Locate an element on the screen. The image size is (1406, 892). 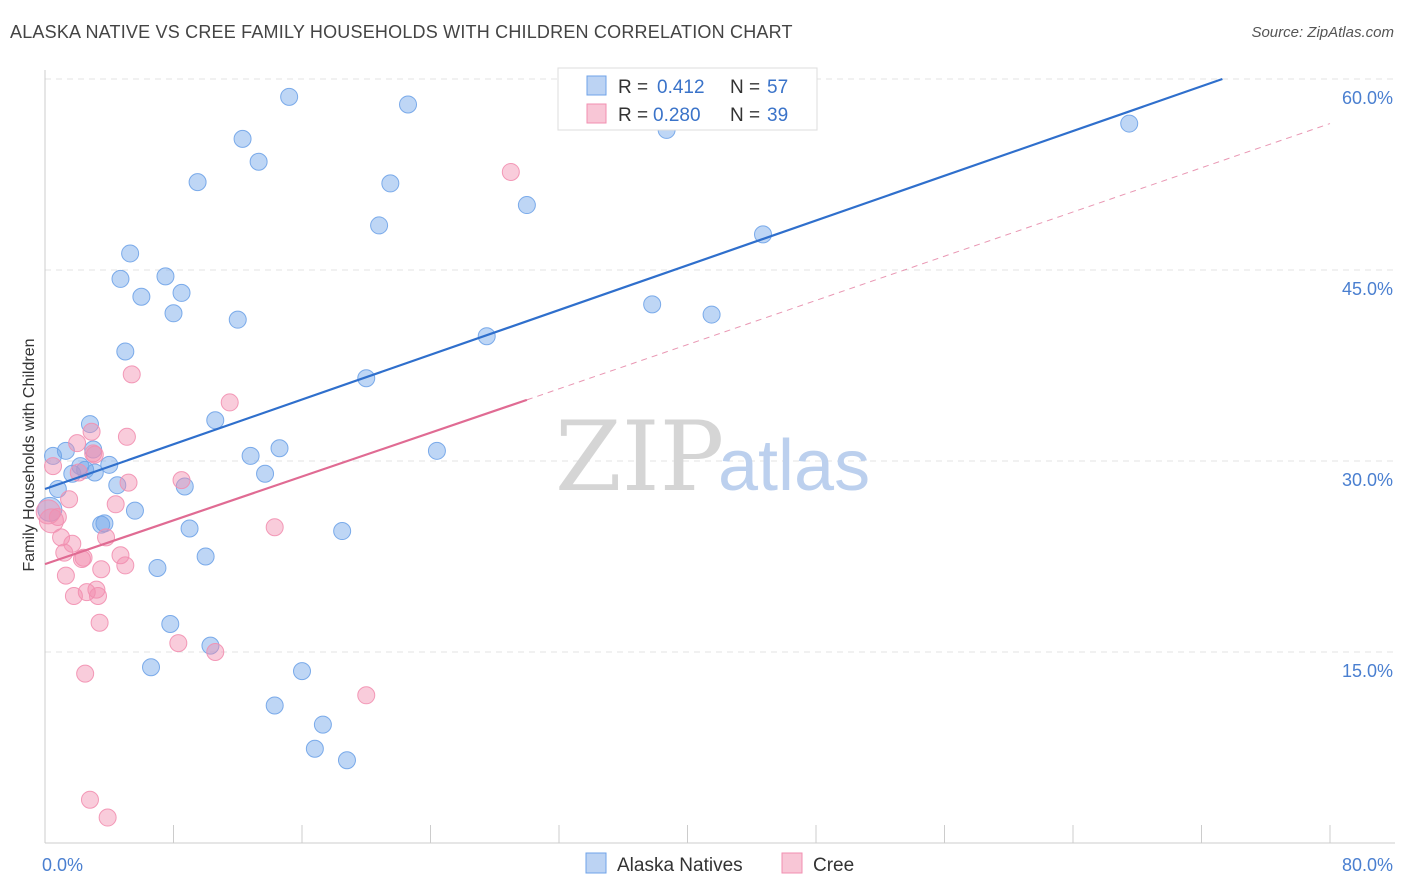
stats-legend: R = 0.412 N = 57 R = 0.280 N = 39 is located at coordinates (687, 99).